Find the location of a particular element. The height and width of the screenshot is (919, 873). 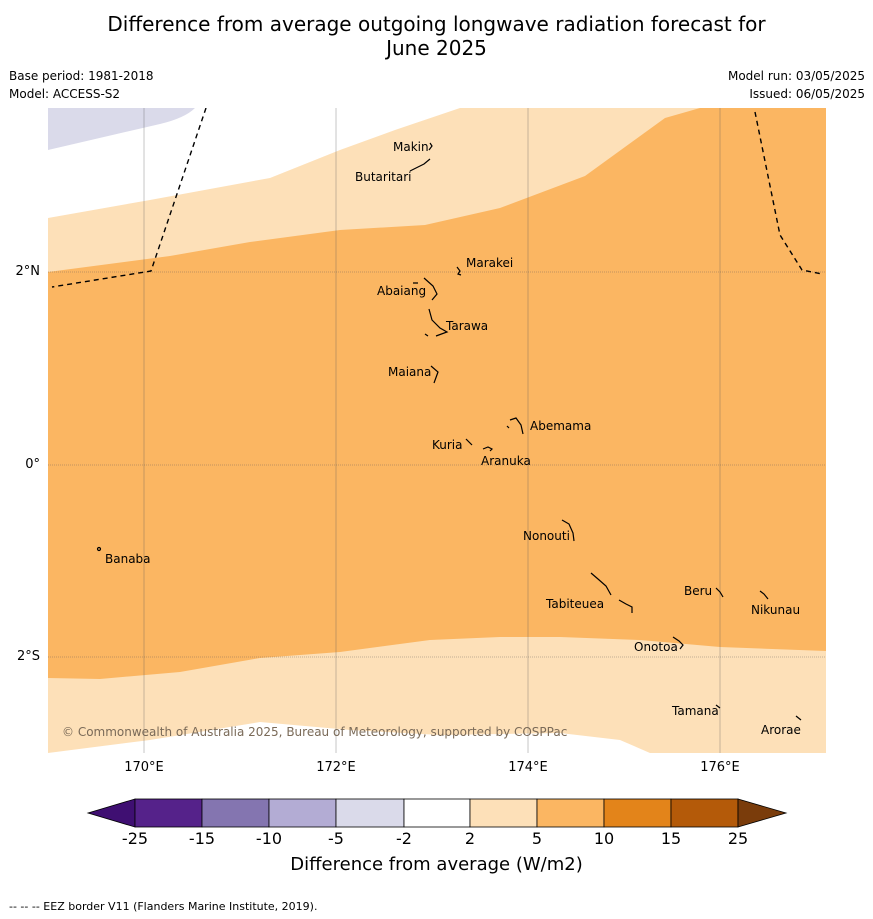

lon-label-170e: 170°E is located at coordinates (144, 767).